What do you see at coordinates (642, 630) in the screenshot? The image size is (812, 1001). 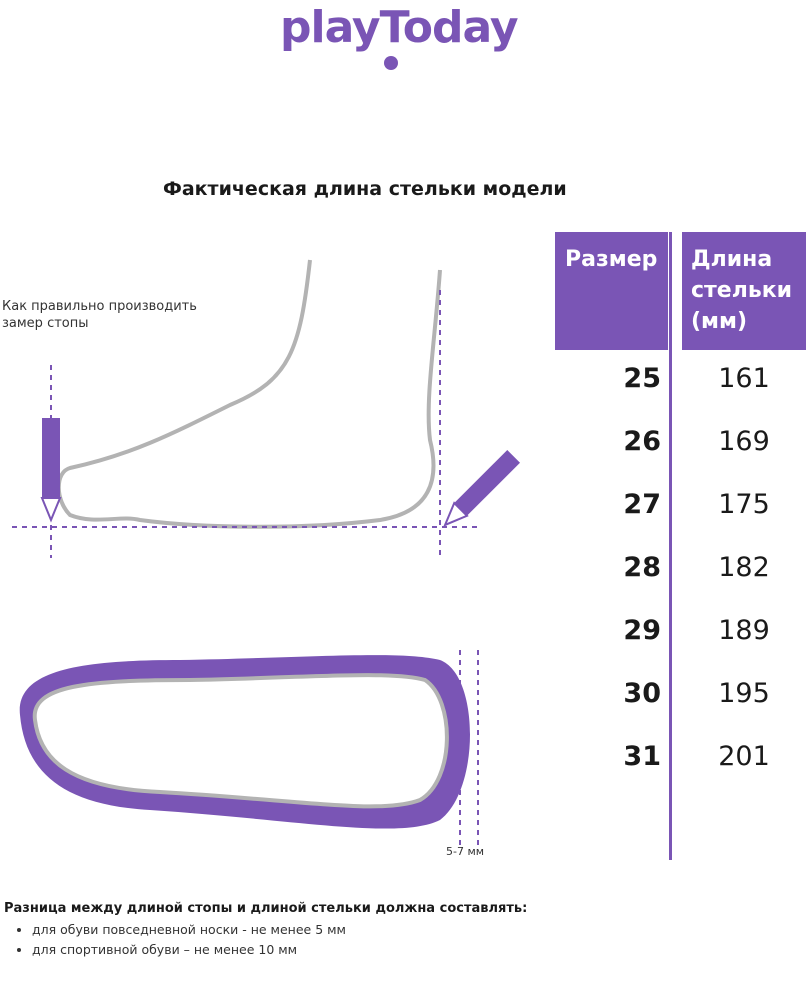 I see `size-cell: 29` at bounding box center [642, 630].